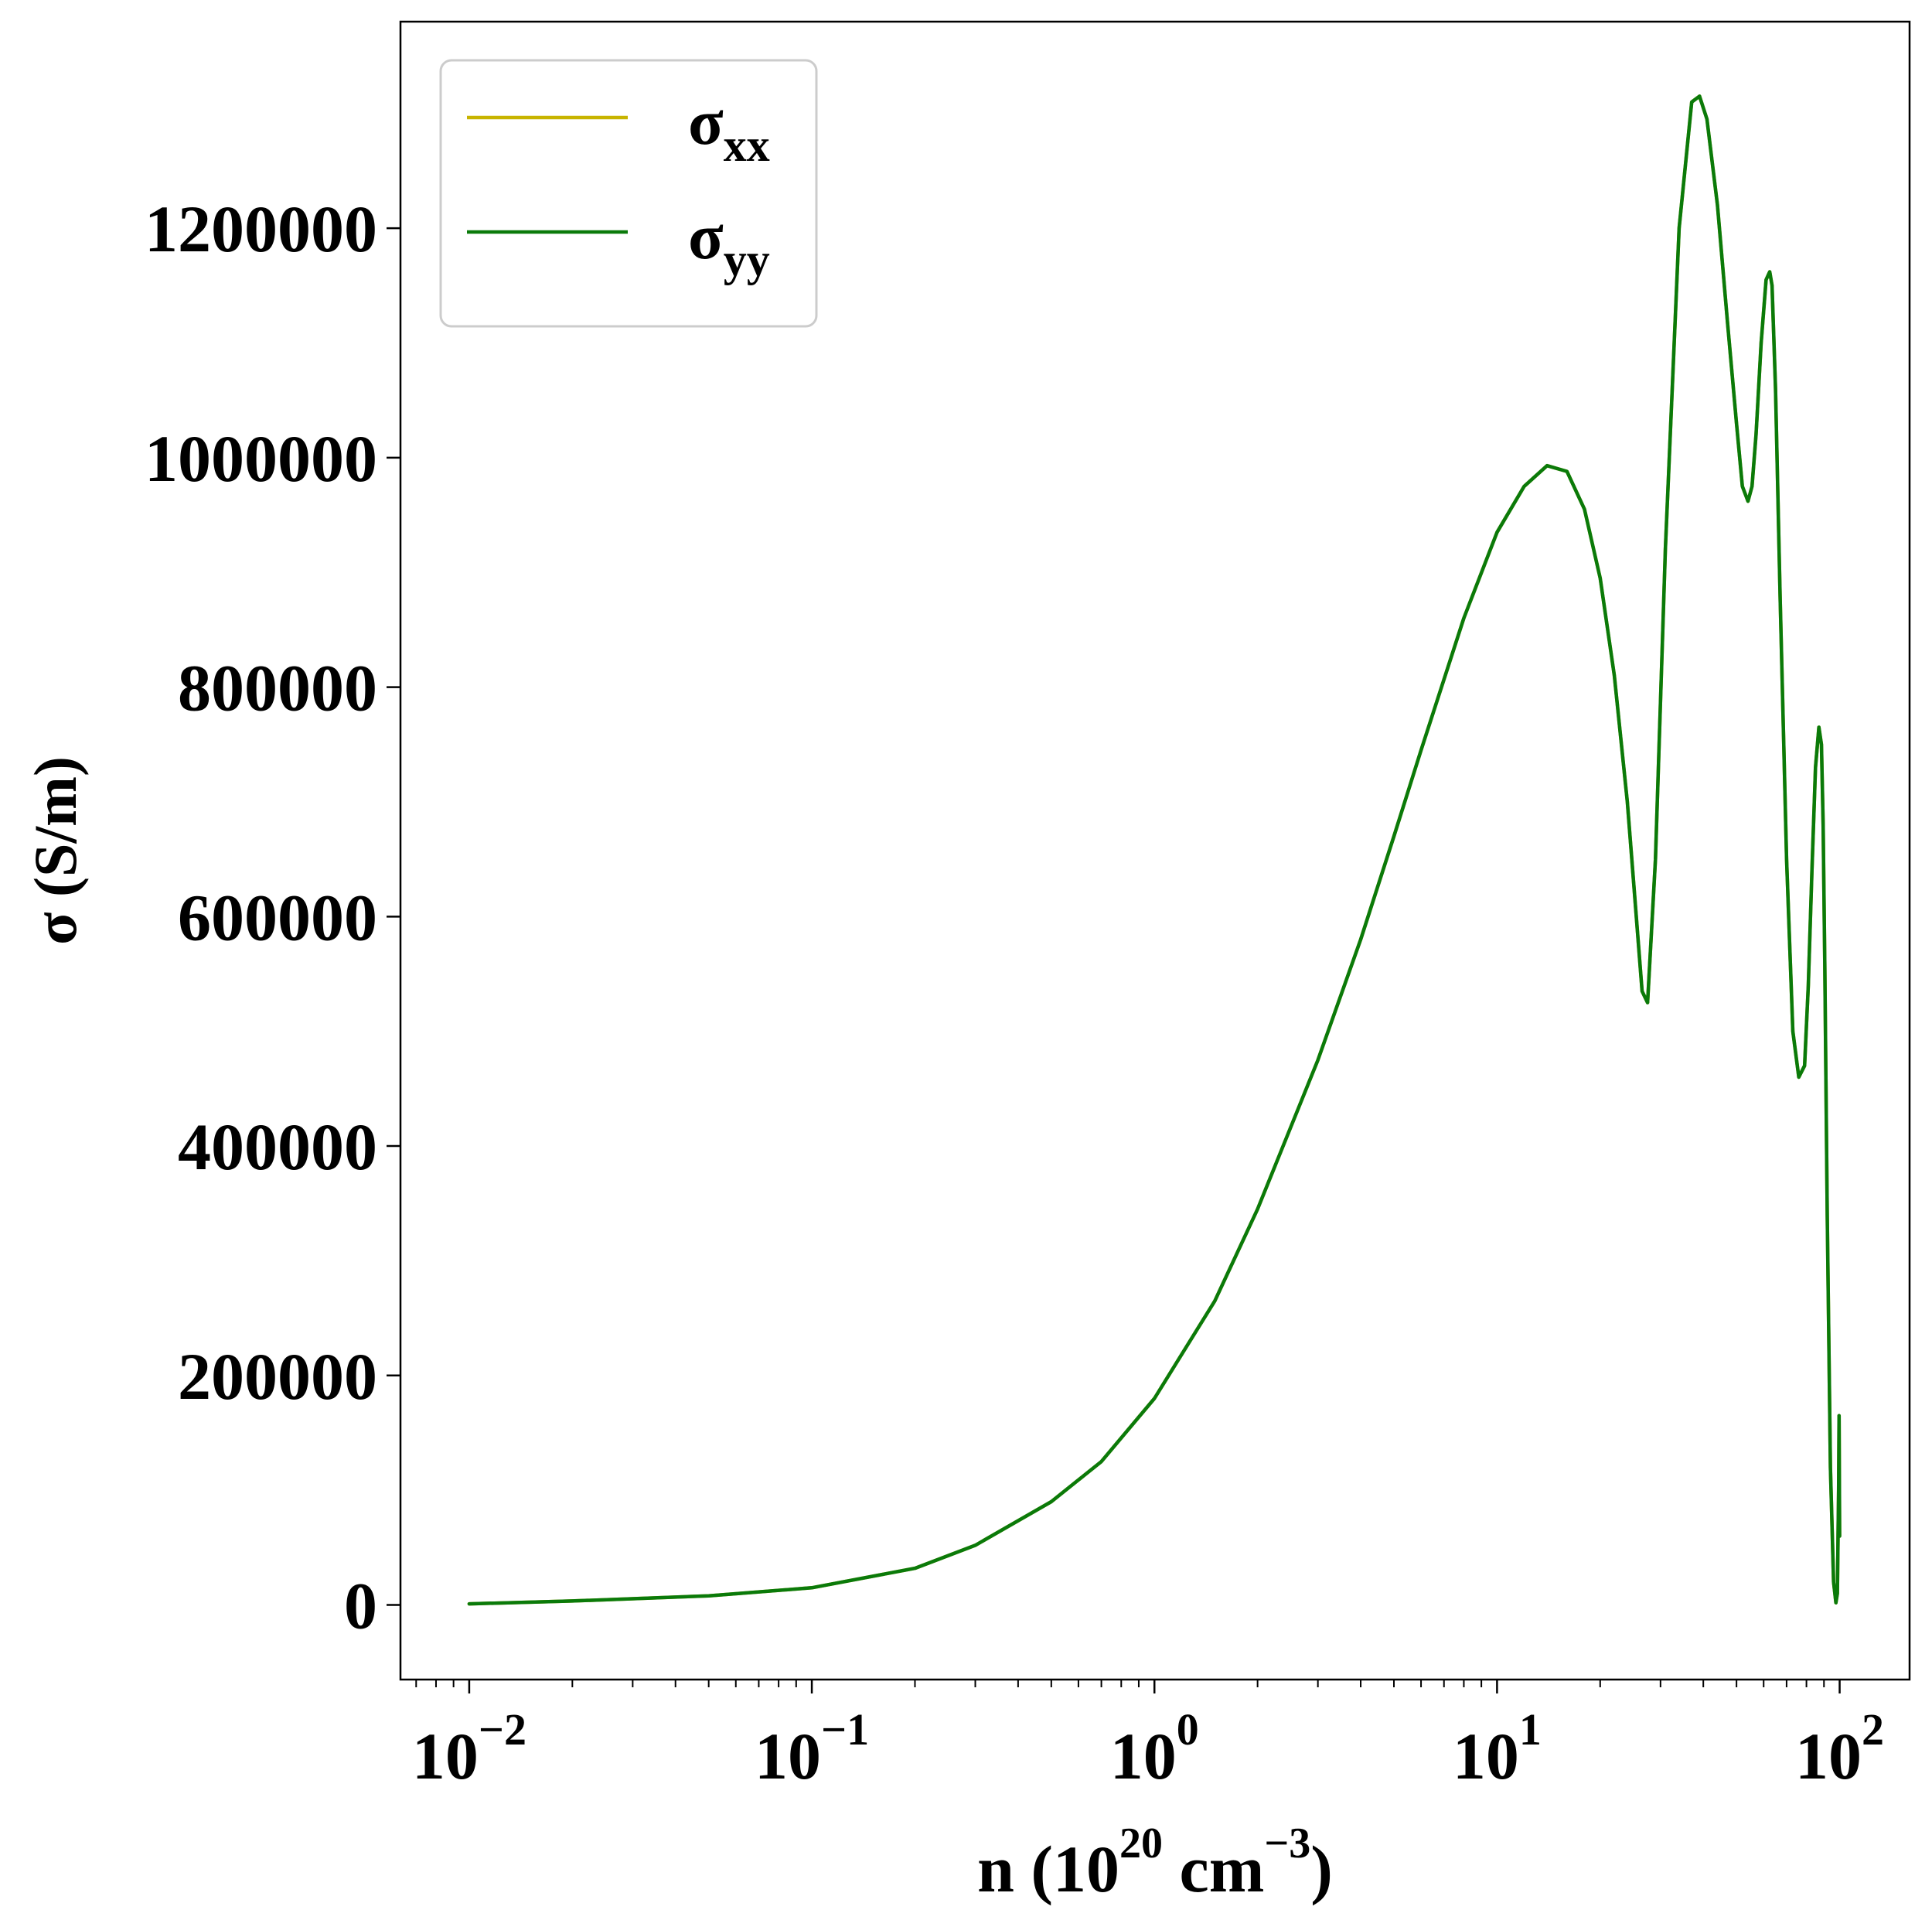  I want to click on x-tick-label: 10⁻², so click(469, 1748).